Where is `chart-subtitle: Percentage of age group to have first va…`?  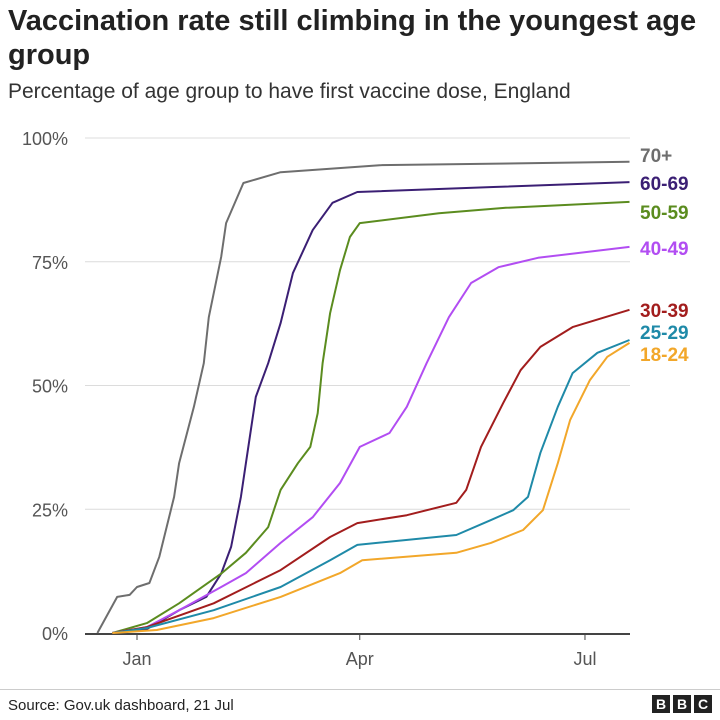 chart-subtitle: Percentage of age group to have first va… is located at coordinates (289, 91).